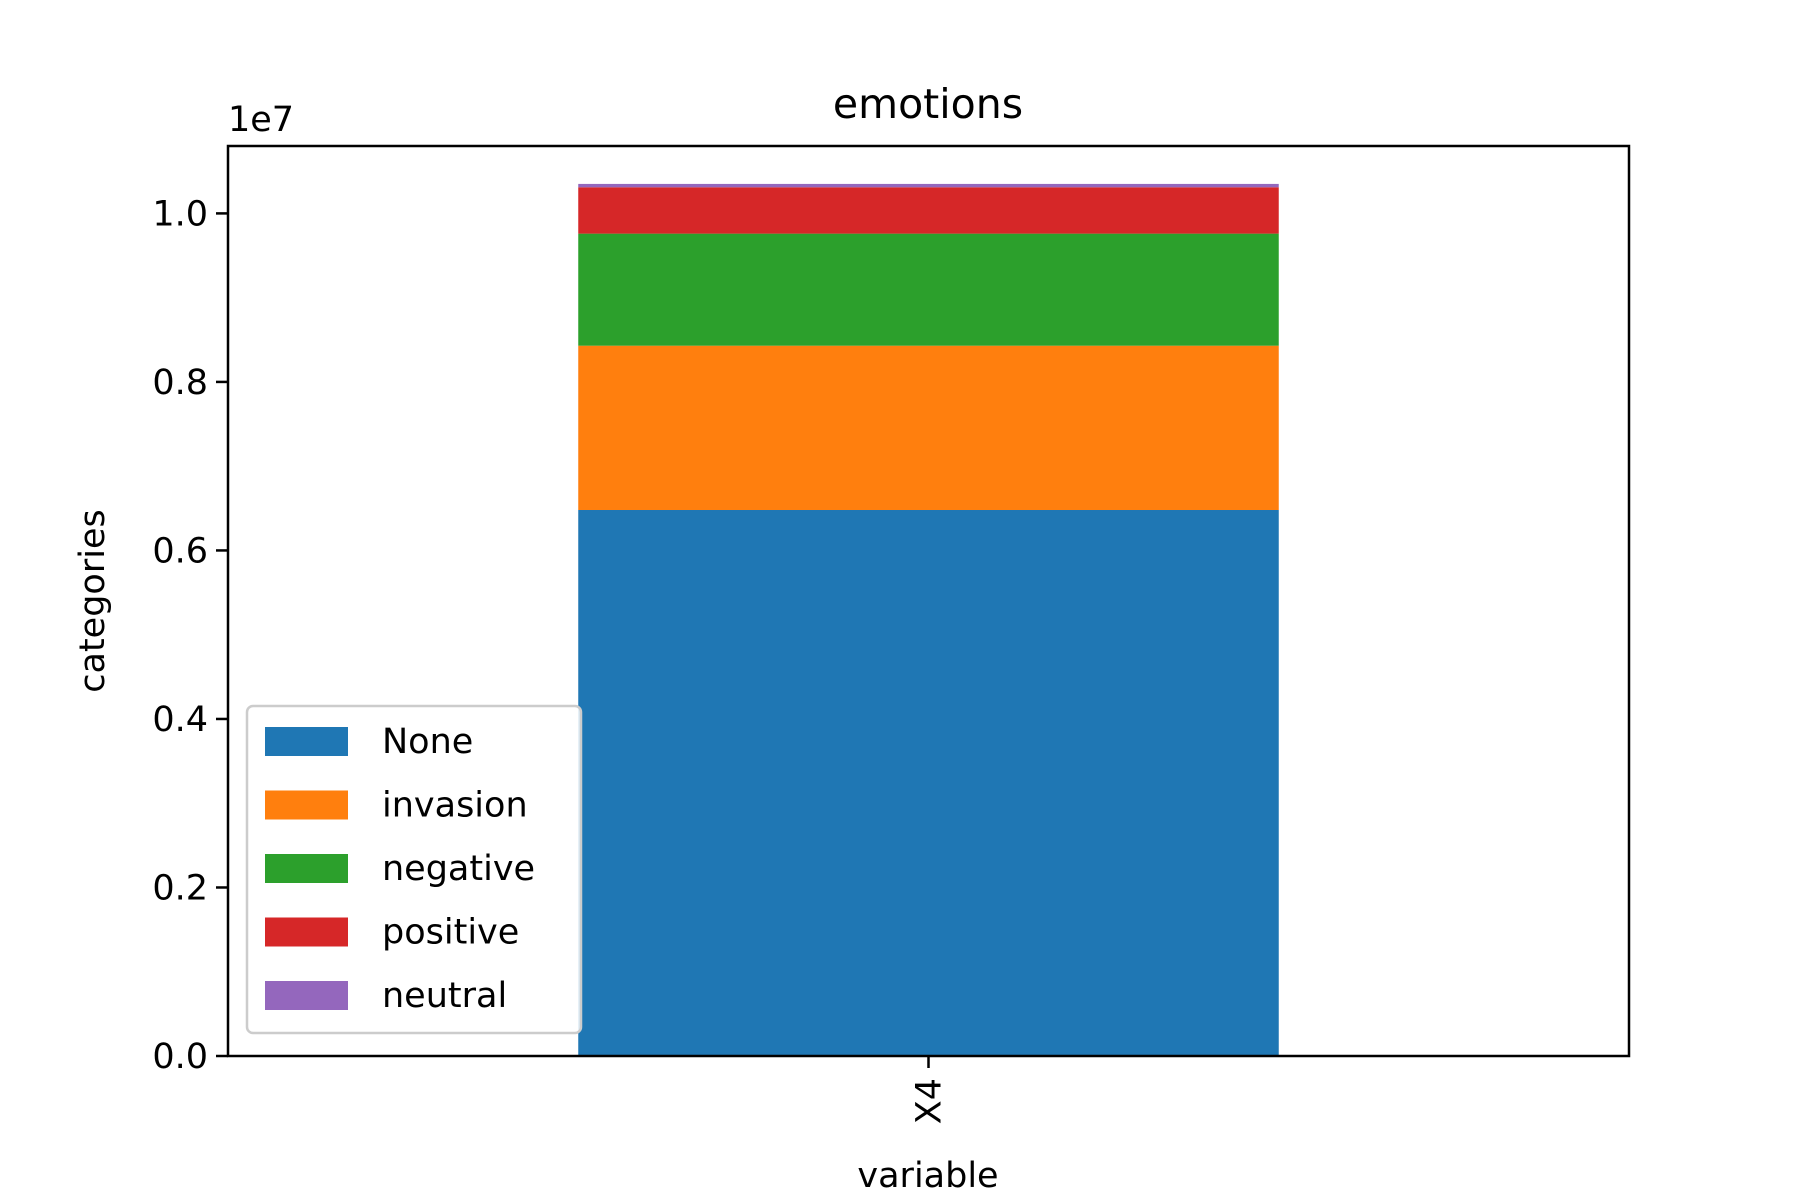 This screenshot has height=1200, width=1800. What do you see at coordinates (930, 1101) in the screenshot?
I see `x-tick-label: X4` at bounding box center [930, 1101].